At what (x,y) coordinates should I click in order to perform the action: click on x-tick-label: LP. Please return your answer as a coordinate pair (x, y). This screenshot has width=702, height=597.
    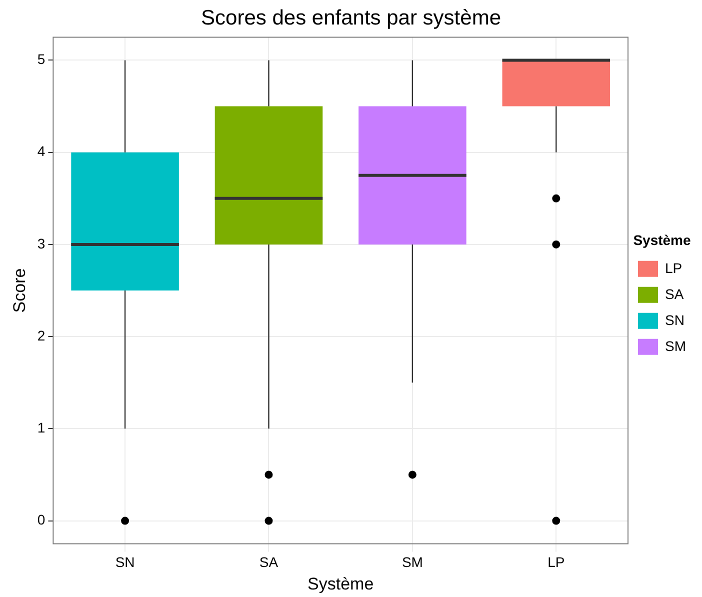
    Looking at the image, I should click on (556, 562).